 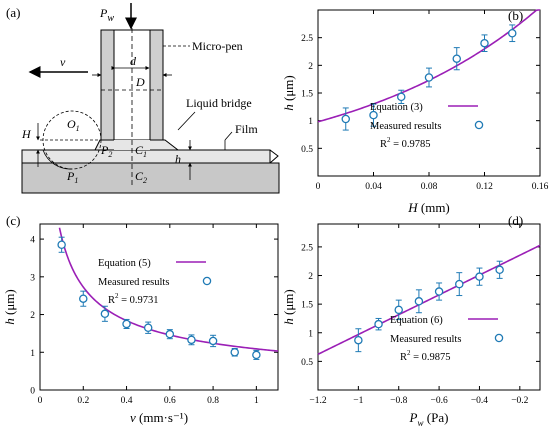 I want to click on x-tick-label: 0.8, so click(x=213, y=401).